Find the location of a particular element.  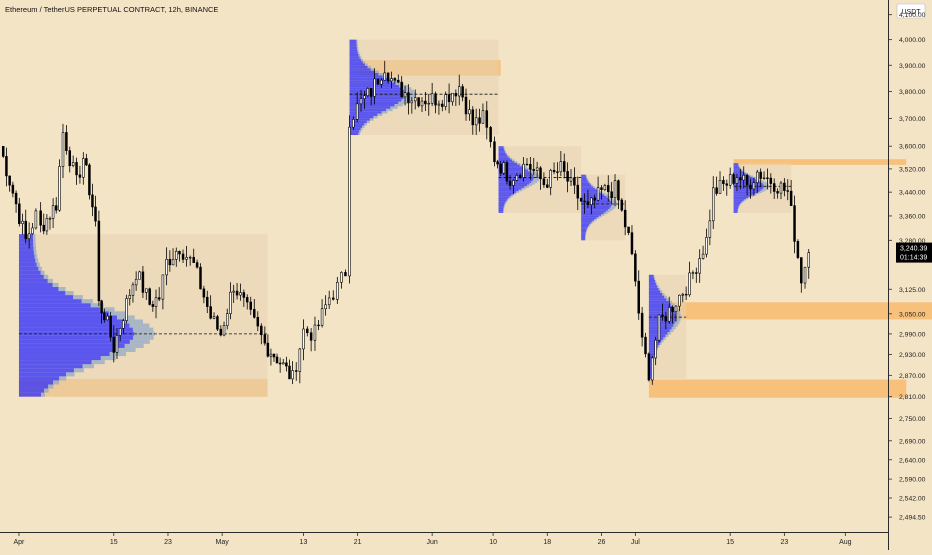

y-tick-label: 4,100.00 is located at coordinates (912, 15).